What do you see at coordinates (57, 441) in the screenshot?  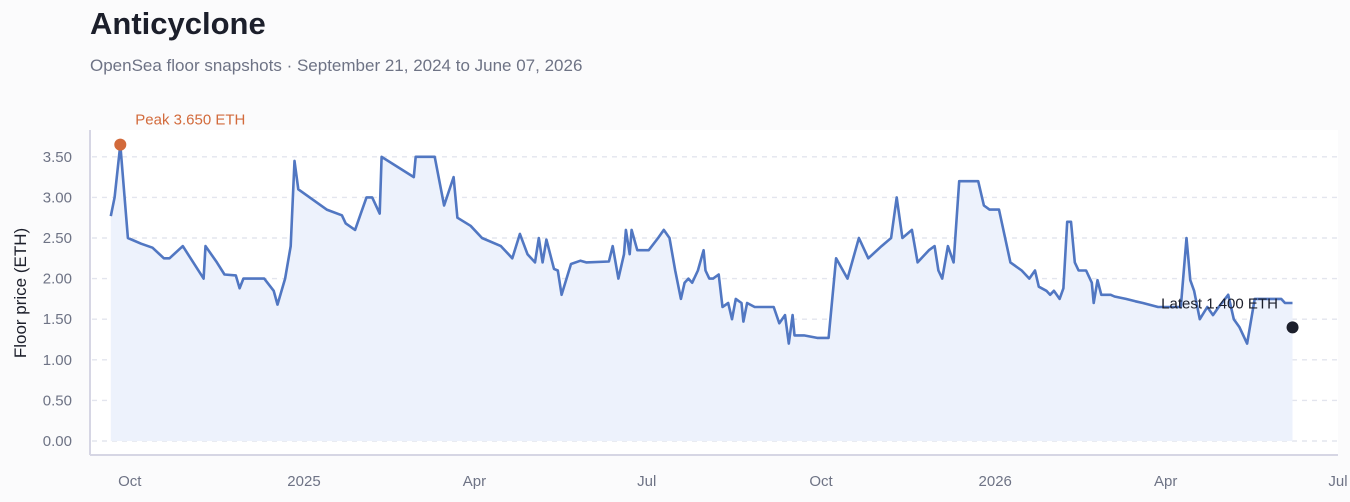 I see `y-tick-label: 0.00` at bounding box center [57, 441].